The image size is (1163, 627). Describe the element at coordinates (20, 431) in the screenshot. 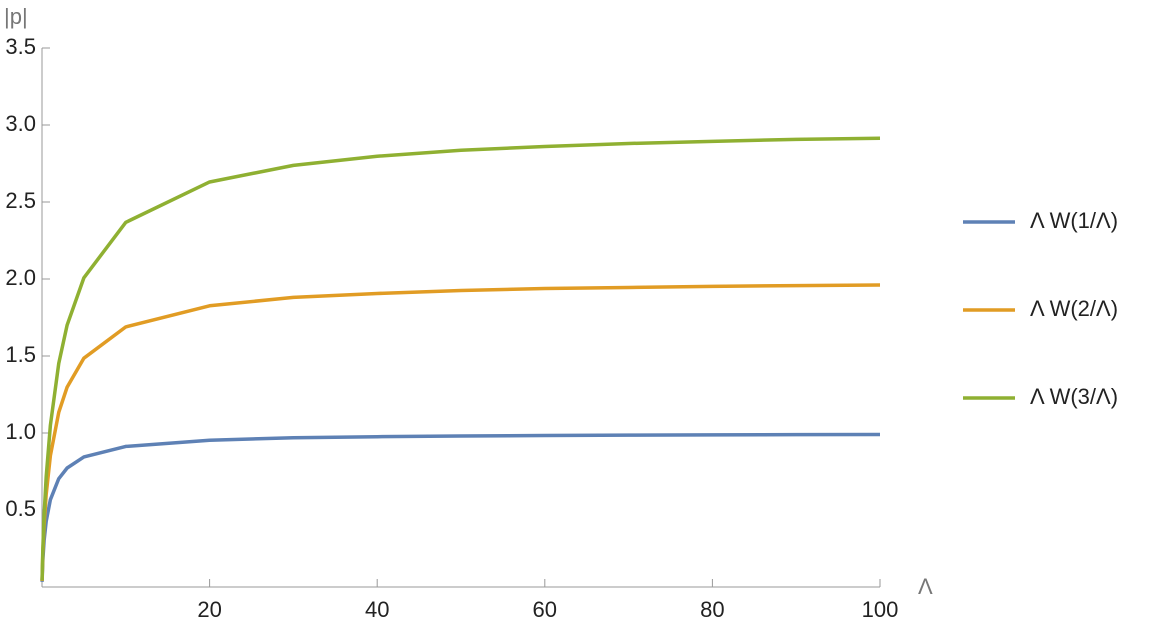

I see `y-tick-label: 1.0` at that location.